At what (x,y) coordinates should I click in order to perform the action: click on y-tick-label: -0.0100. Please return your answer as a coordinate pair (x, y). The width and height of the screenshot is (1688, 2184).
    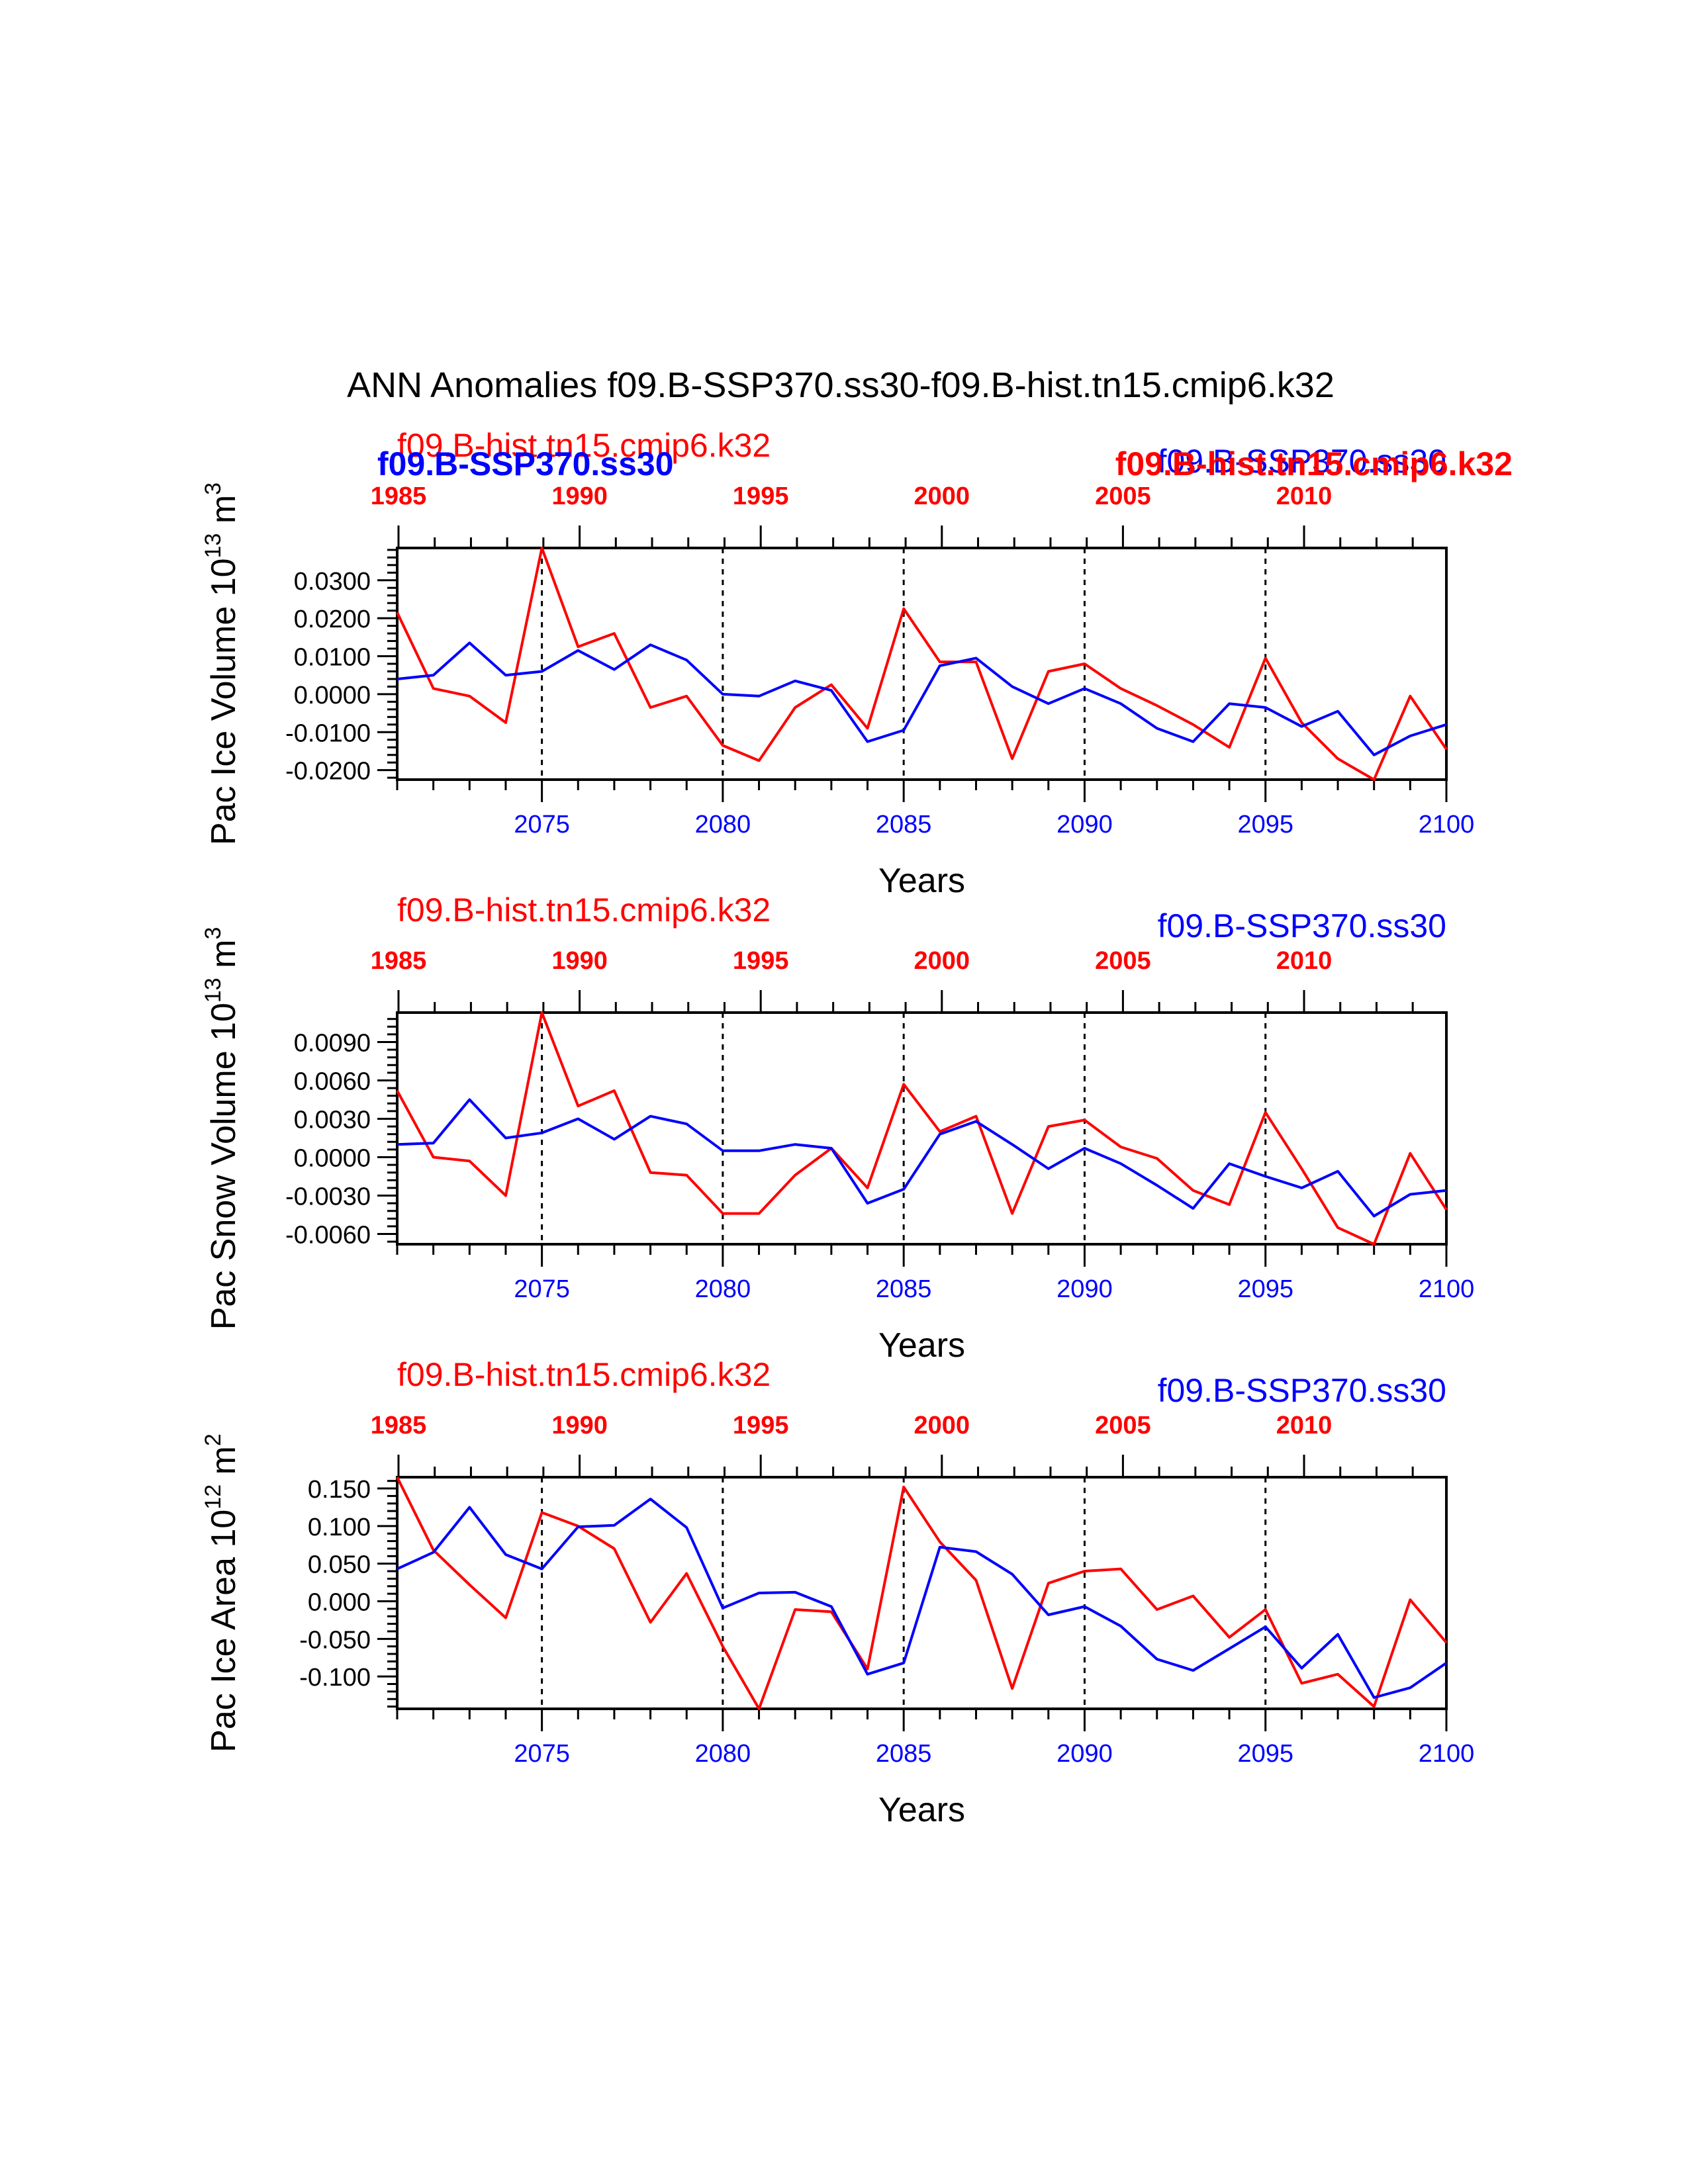
    Looking at the image, I should click on (328, 733).